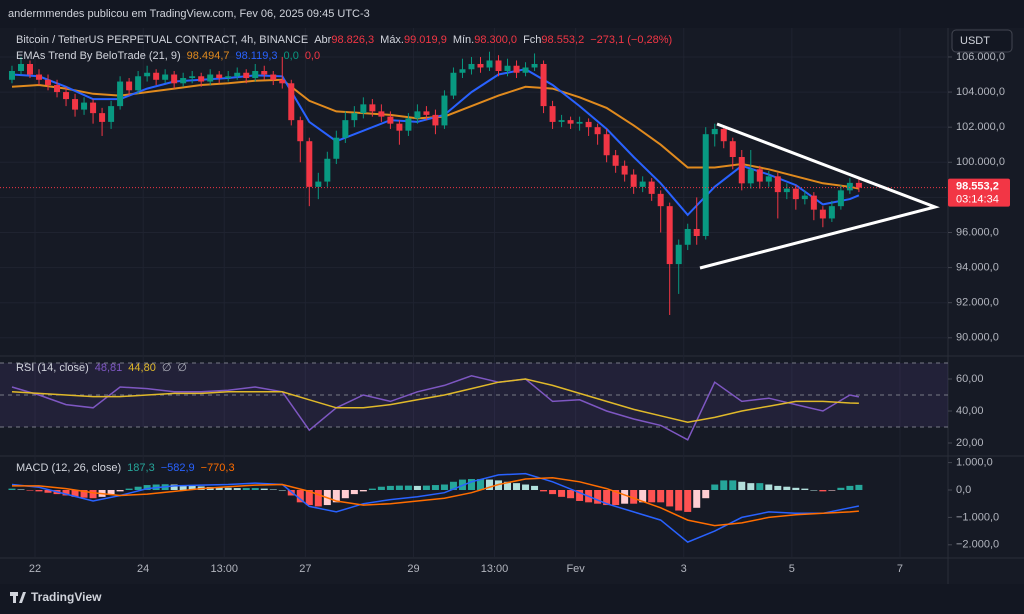  I want to click on currency: USDT, so click(975, 41).